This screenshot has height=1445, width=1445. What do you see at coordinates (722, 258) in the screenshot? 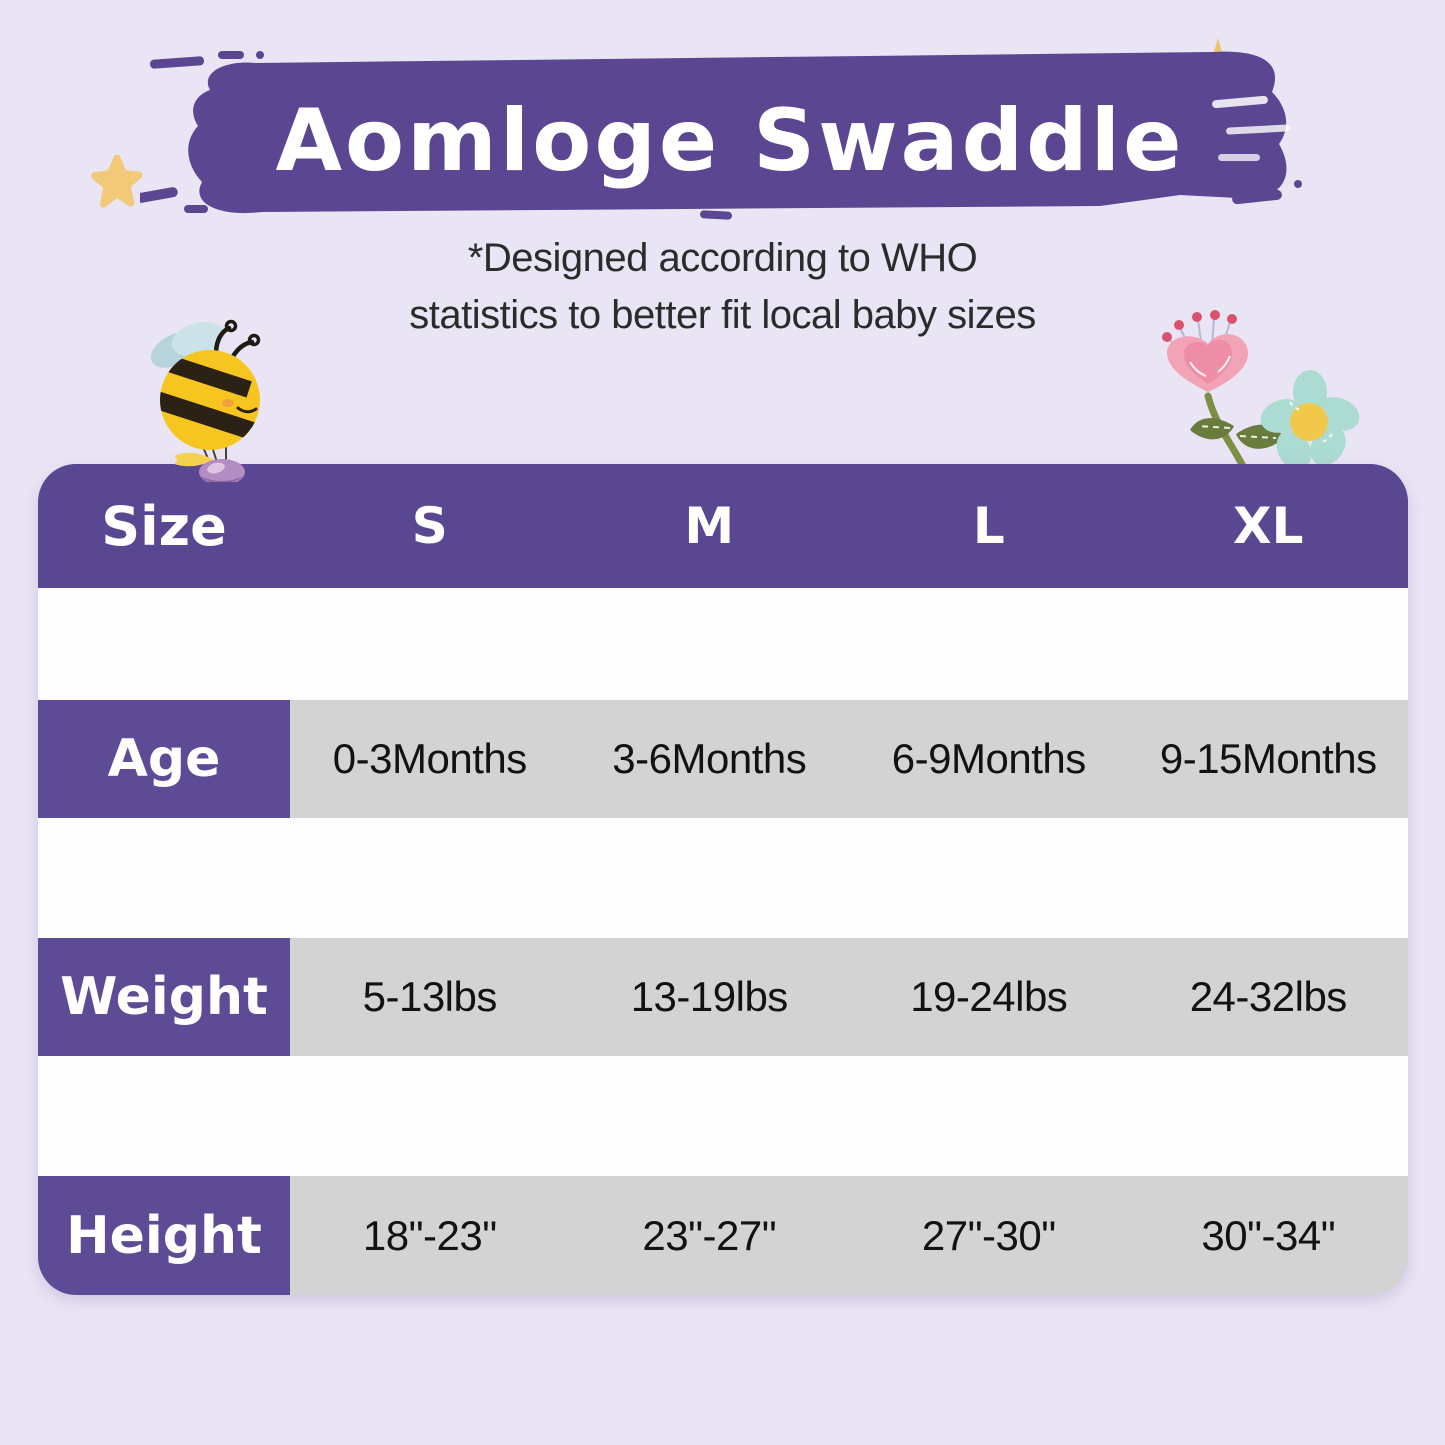
I see `subtitle-line-1: *Designed according to WHO` at bounding box center [722, 258].